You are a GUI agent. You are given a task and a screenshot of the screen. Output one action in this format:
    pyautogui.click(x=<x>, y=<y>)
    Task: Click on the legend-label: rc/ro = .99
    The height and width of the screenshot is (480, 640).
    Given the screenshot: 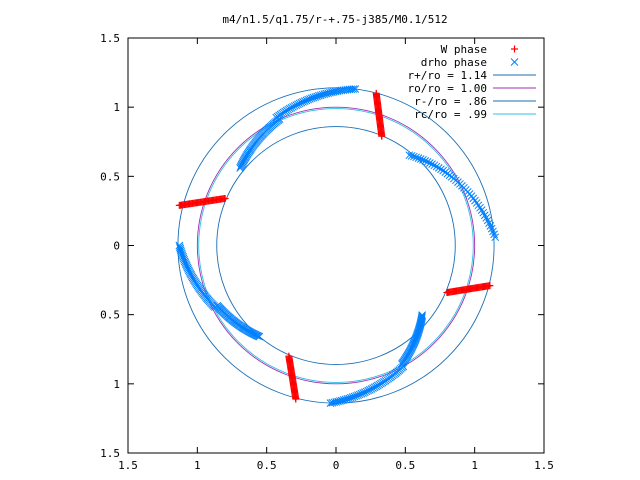 What is the action you would take?
    pyautogui.click(x=450, y=114)
    